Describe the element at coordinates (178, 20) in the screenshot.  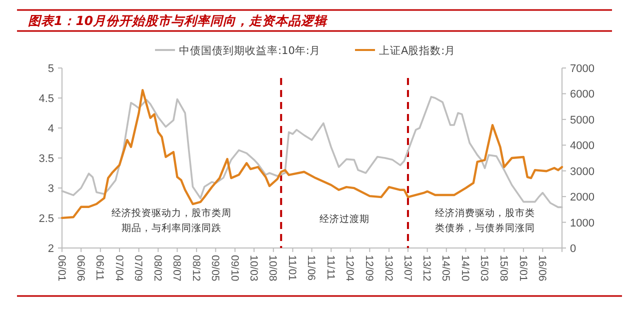
I see `chart-title: 图表1：10月份开始股市与利率同向，走资本品逻辑` at that location.